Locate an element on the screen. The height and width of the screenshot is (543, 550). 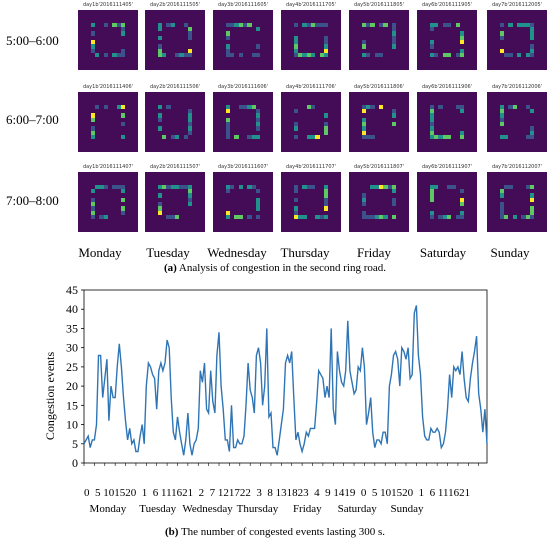
chart-day-label: Monday is located at coordinates (108, 509).